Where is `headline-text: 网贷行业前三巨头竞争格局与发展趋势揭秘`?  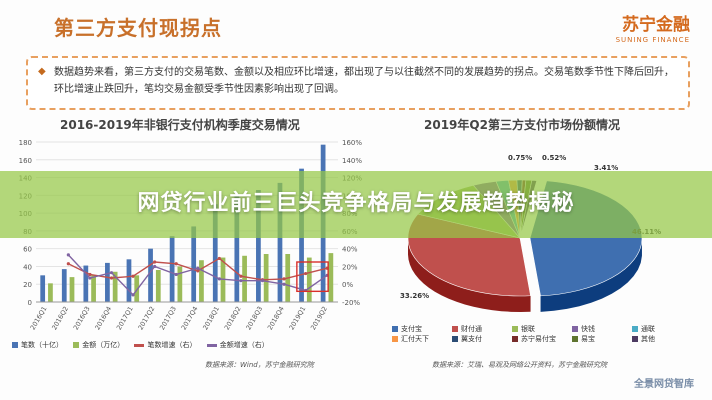
headline-text: 网贷行业前三巨头竞争格局与发展趋势揭秘 is located at coordinates (356, 203).